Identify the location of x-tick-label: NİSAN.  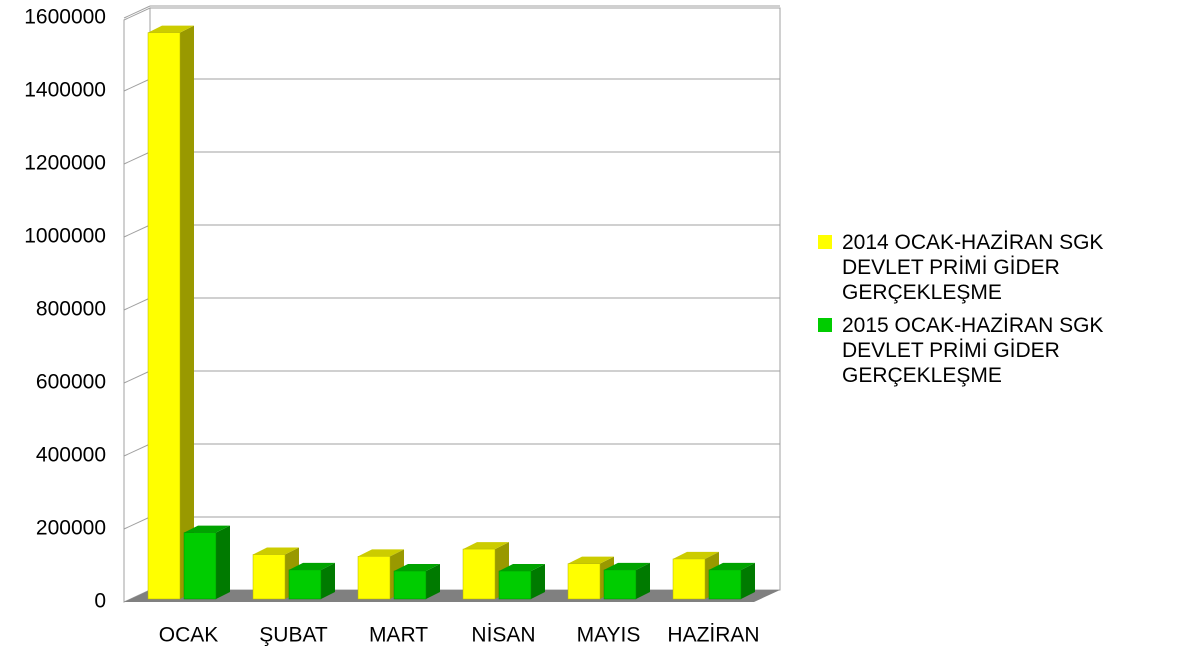
(503, 635).